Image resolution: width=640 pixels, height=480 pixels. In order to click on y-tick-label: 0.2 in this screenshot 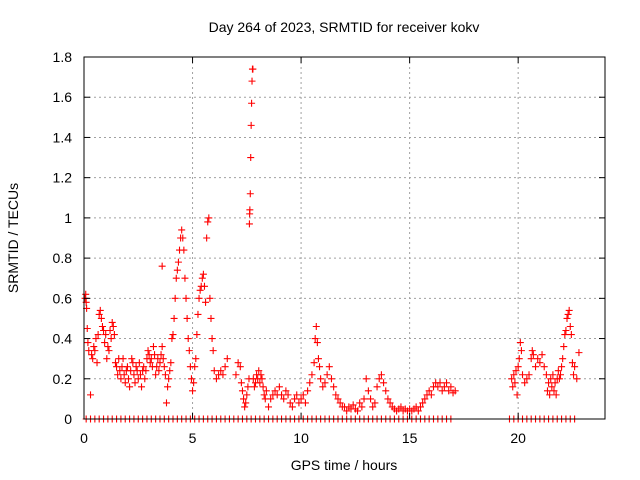, I will do `click(63, 379)`.